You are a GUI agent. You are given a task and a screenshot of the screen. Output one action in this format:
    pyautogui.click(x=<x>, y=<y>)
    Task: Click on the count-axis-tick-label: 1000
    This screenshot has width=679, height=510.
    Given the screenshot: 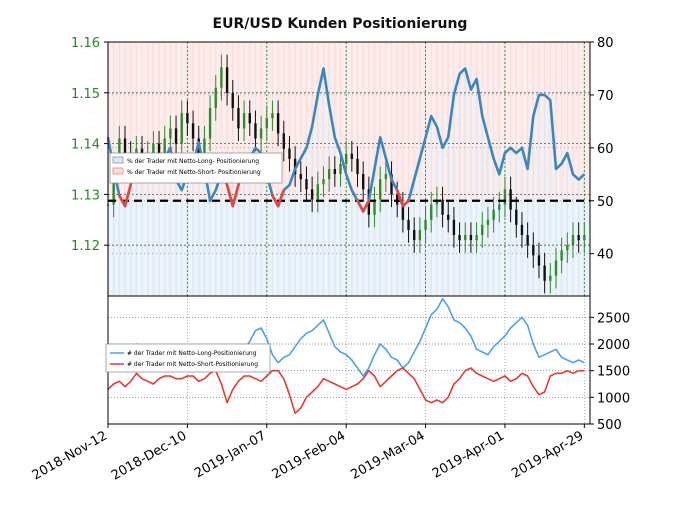 What is the action you would take?
    pyautogui.click(x=613, y=398)
    